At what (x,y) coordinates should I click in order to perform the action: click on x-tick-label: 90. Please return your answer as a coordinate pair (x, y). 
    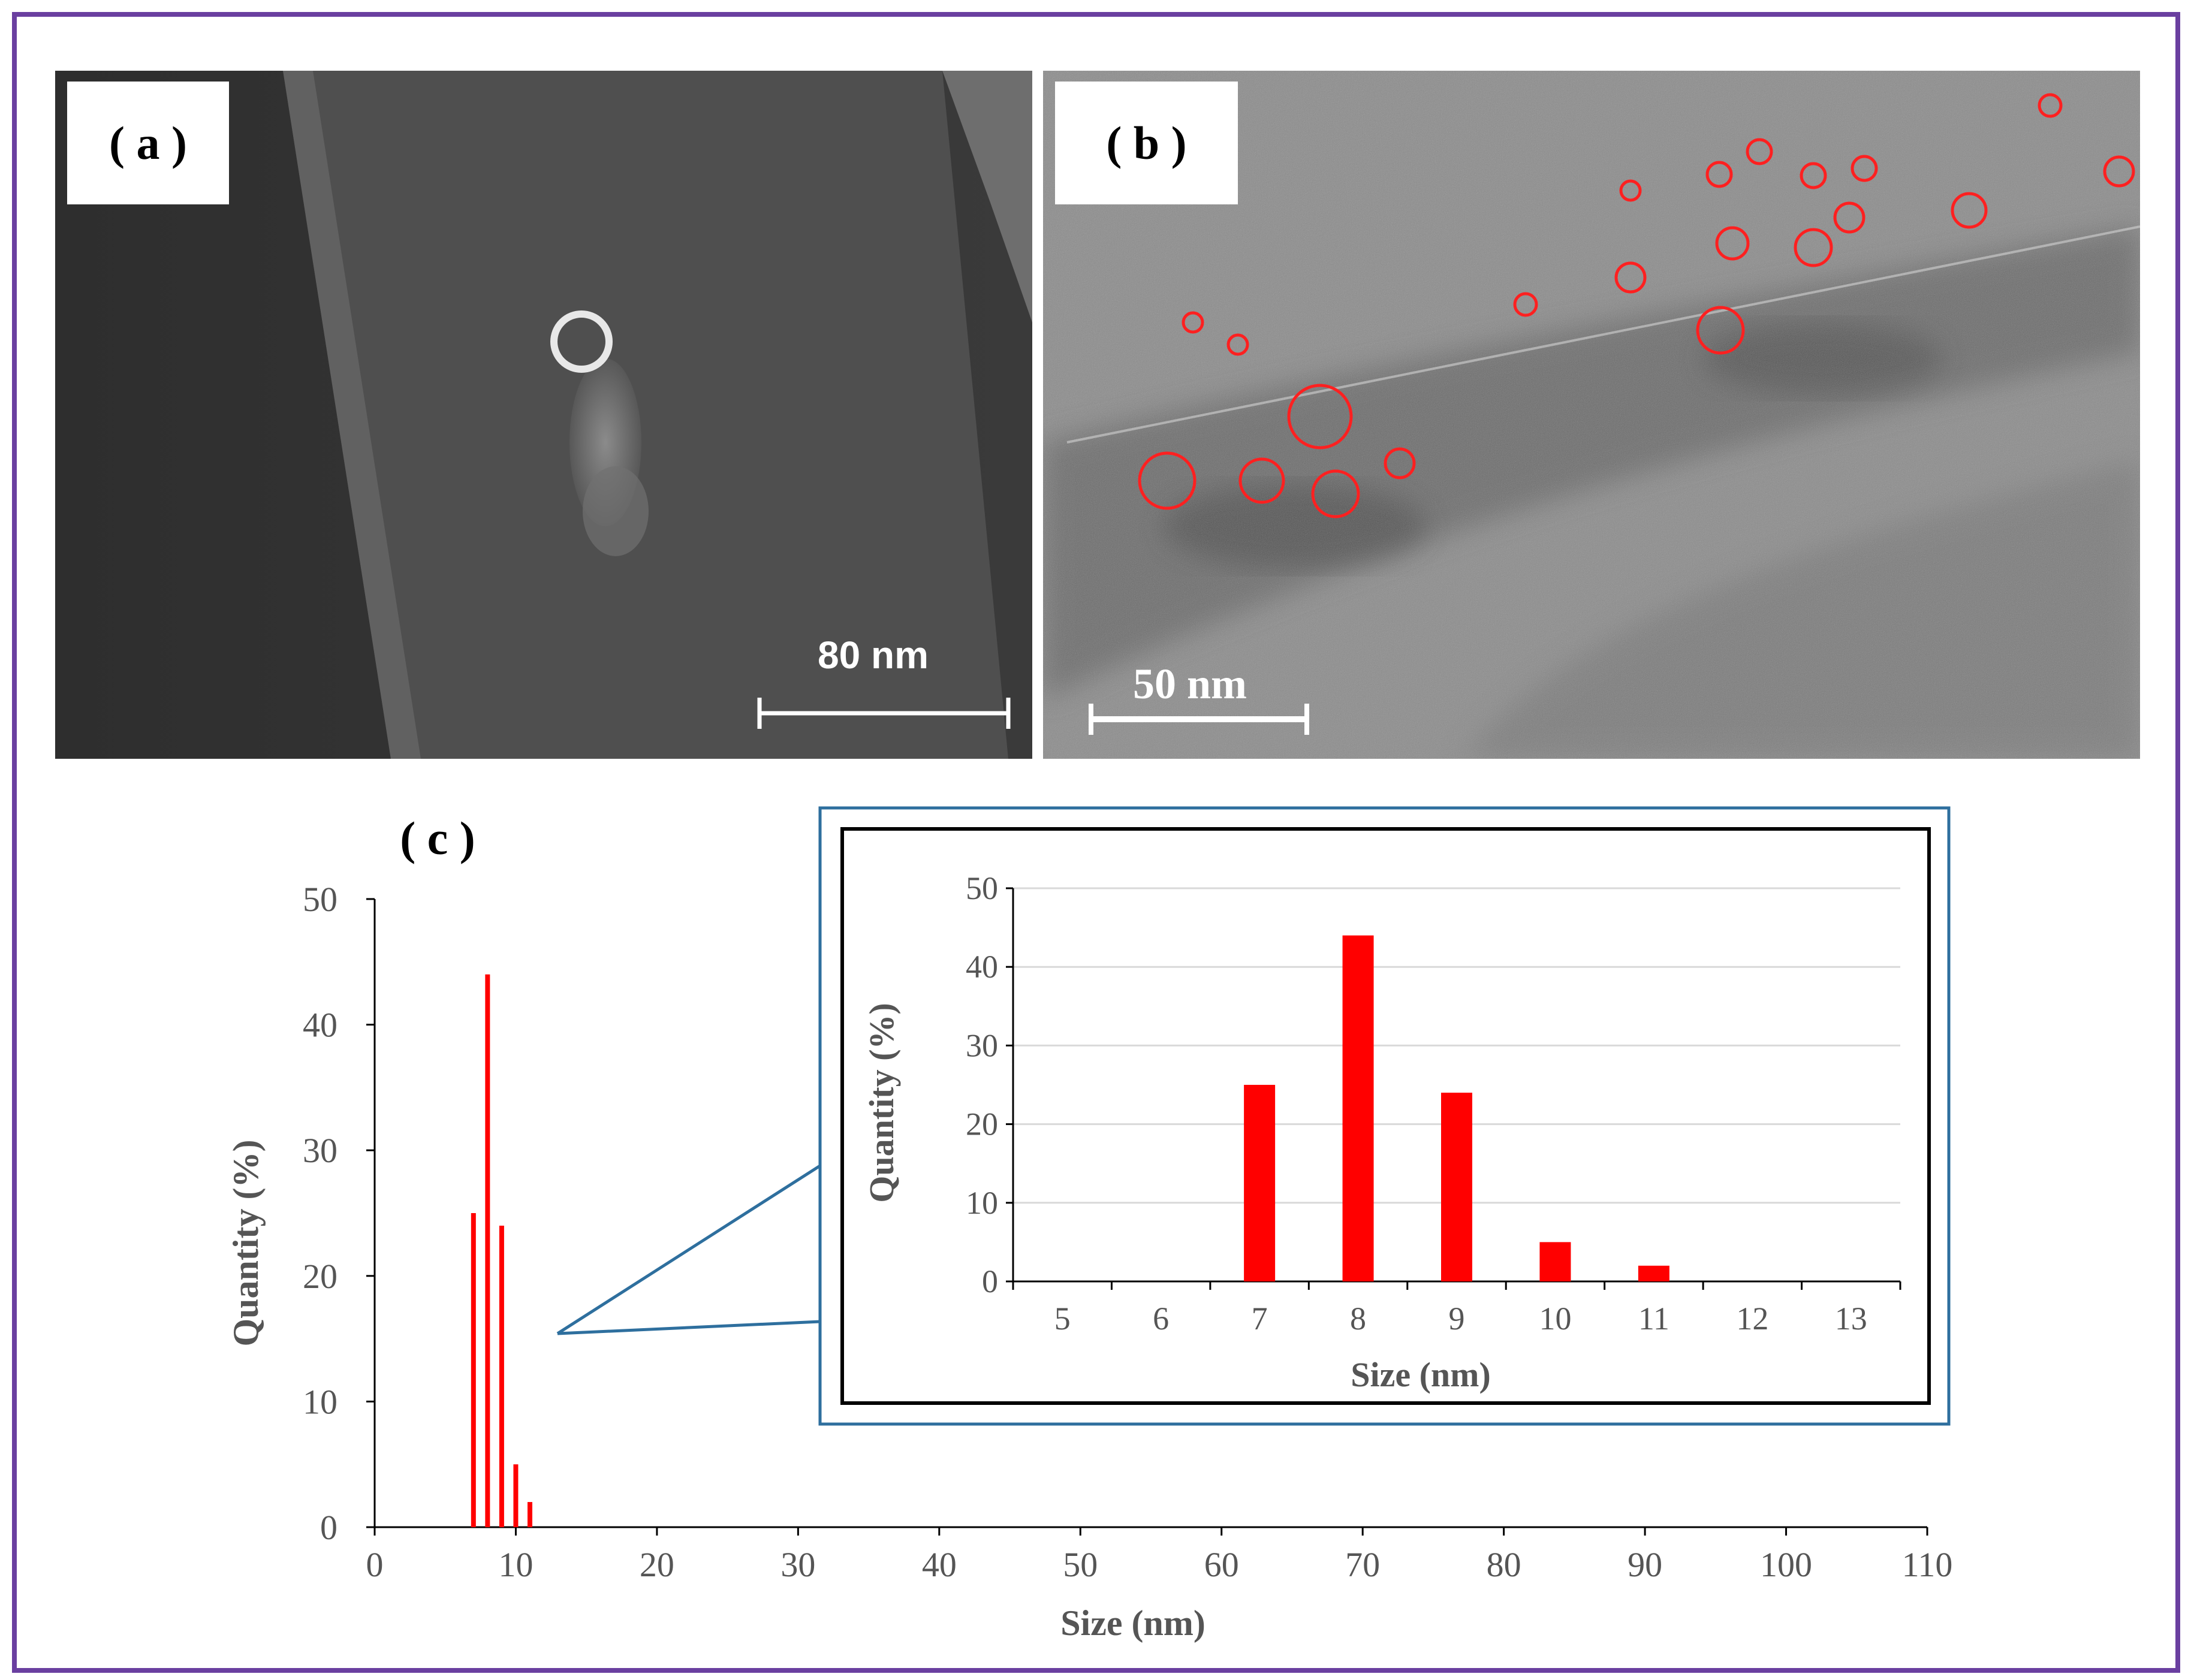
    Looking at the image, I should click on (1645, 1565).